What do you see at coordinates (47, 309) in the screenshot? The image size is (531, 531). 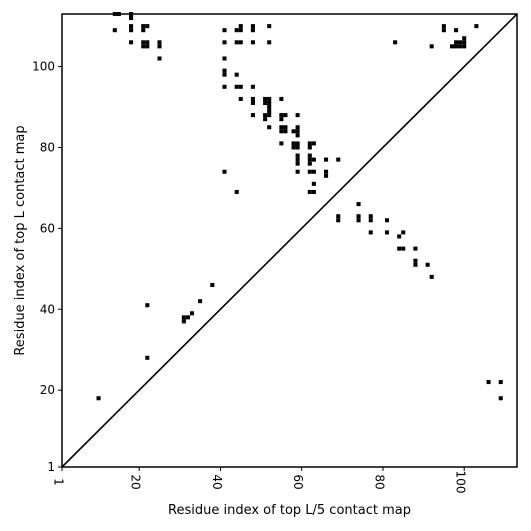 I see `y-tick-label: 40` at bounding box center [47, 309].